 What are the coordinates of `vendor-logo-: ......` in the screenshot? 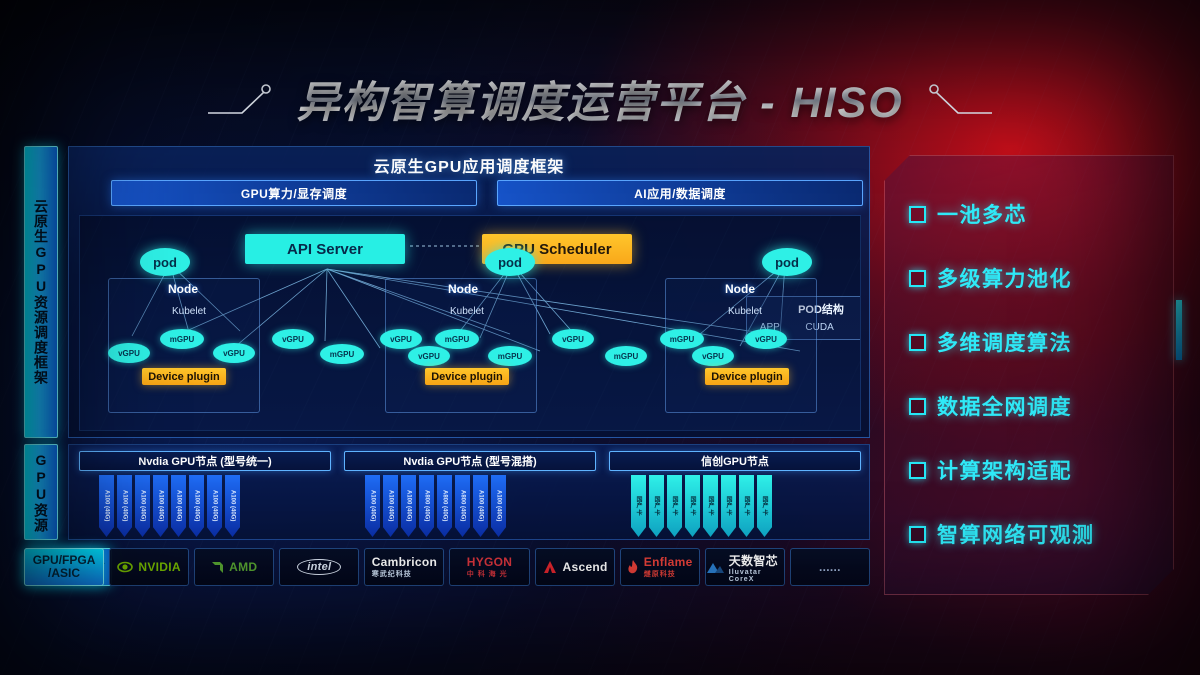 It's located at (829, 567).